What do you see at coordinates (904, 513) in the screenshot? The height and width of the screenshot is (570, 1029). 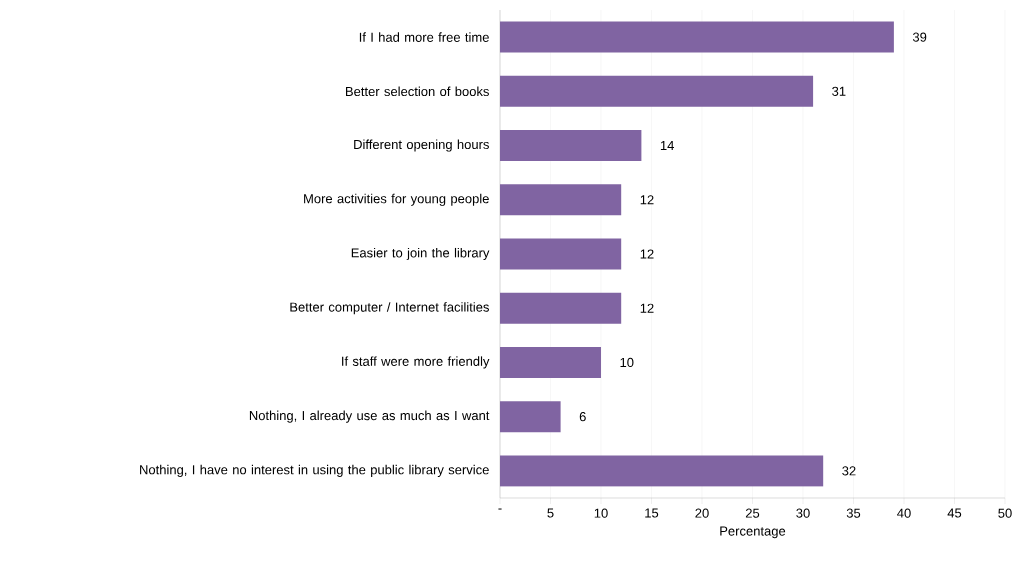 I see `x-tick-label: 40` at bounding box center [904, 513].